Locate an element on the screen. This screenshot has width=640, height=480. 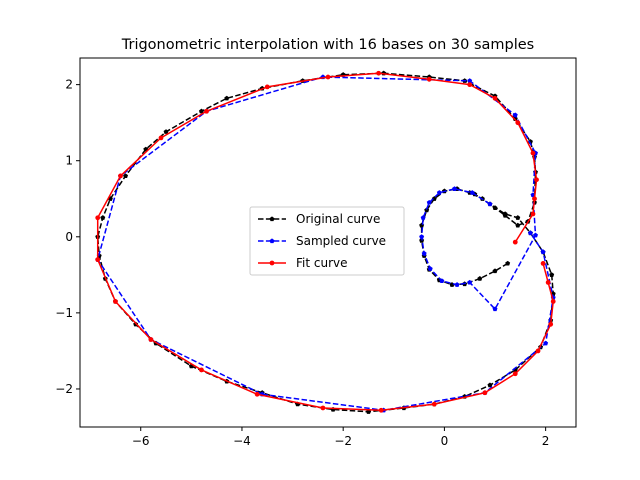
legend-marker-original-curve is located at coordinates (272, 219).